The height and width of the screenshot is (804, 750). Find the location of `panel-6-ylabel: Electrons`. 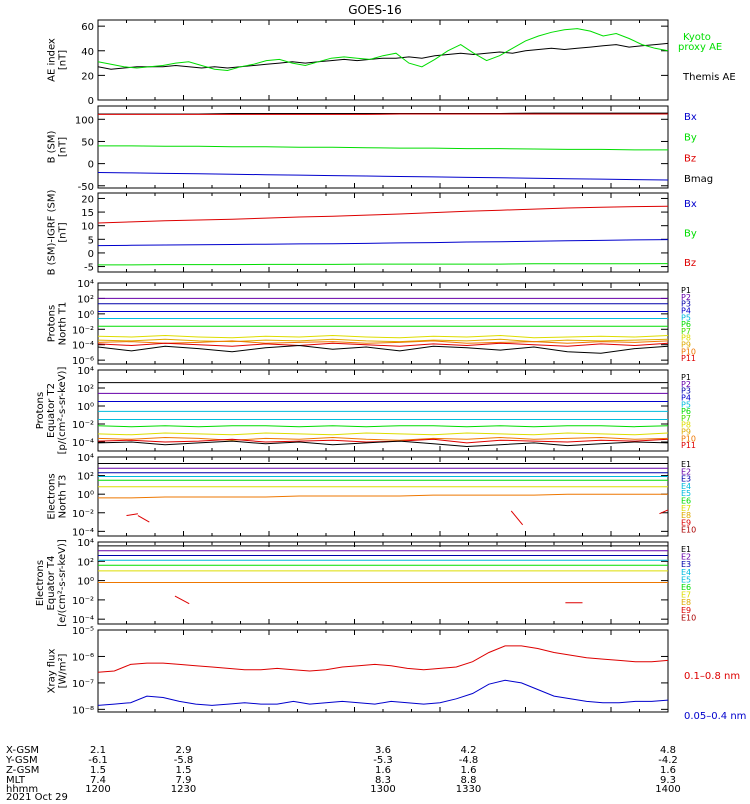

panel-6-ylabel: Electrons is located at coordinates (52, 496).